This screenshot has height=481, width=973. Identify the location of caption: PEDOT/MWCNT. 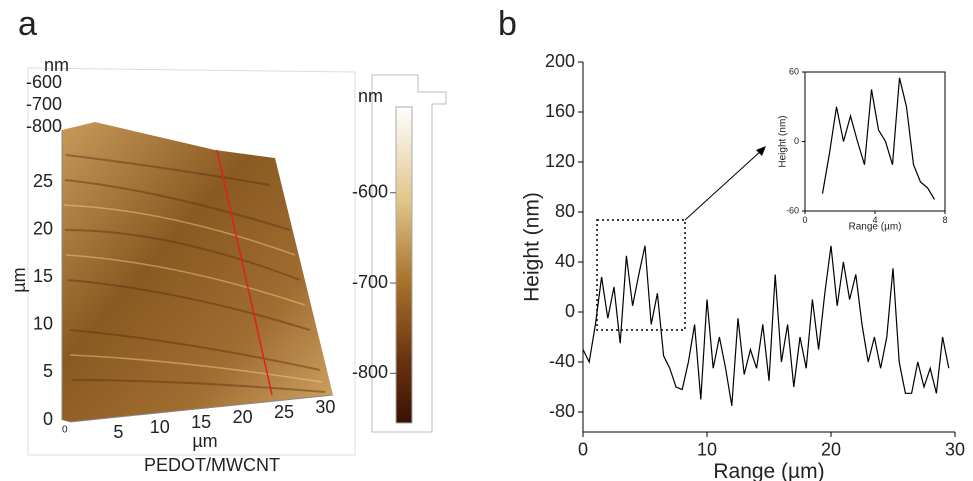
(212, 465).